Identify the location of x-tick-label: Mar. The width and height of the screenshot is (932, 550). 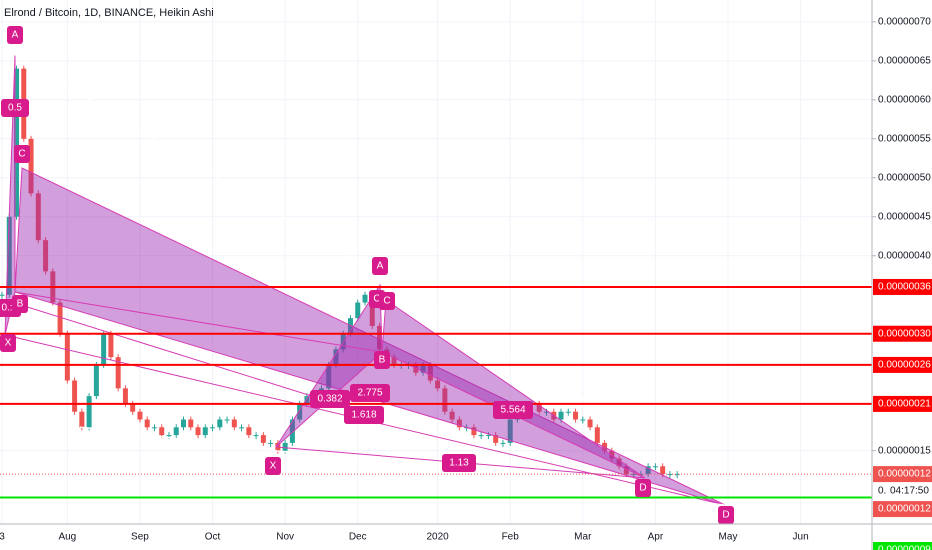
(583, 537).